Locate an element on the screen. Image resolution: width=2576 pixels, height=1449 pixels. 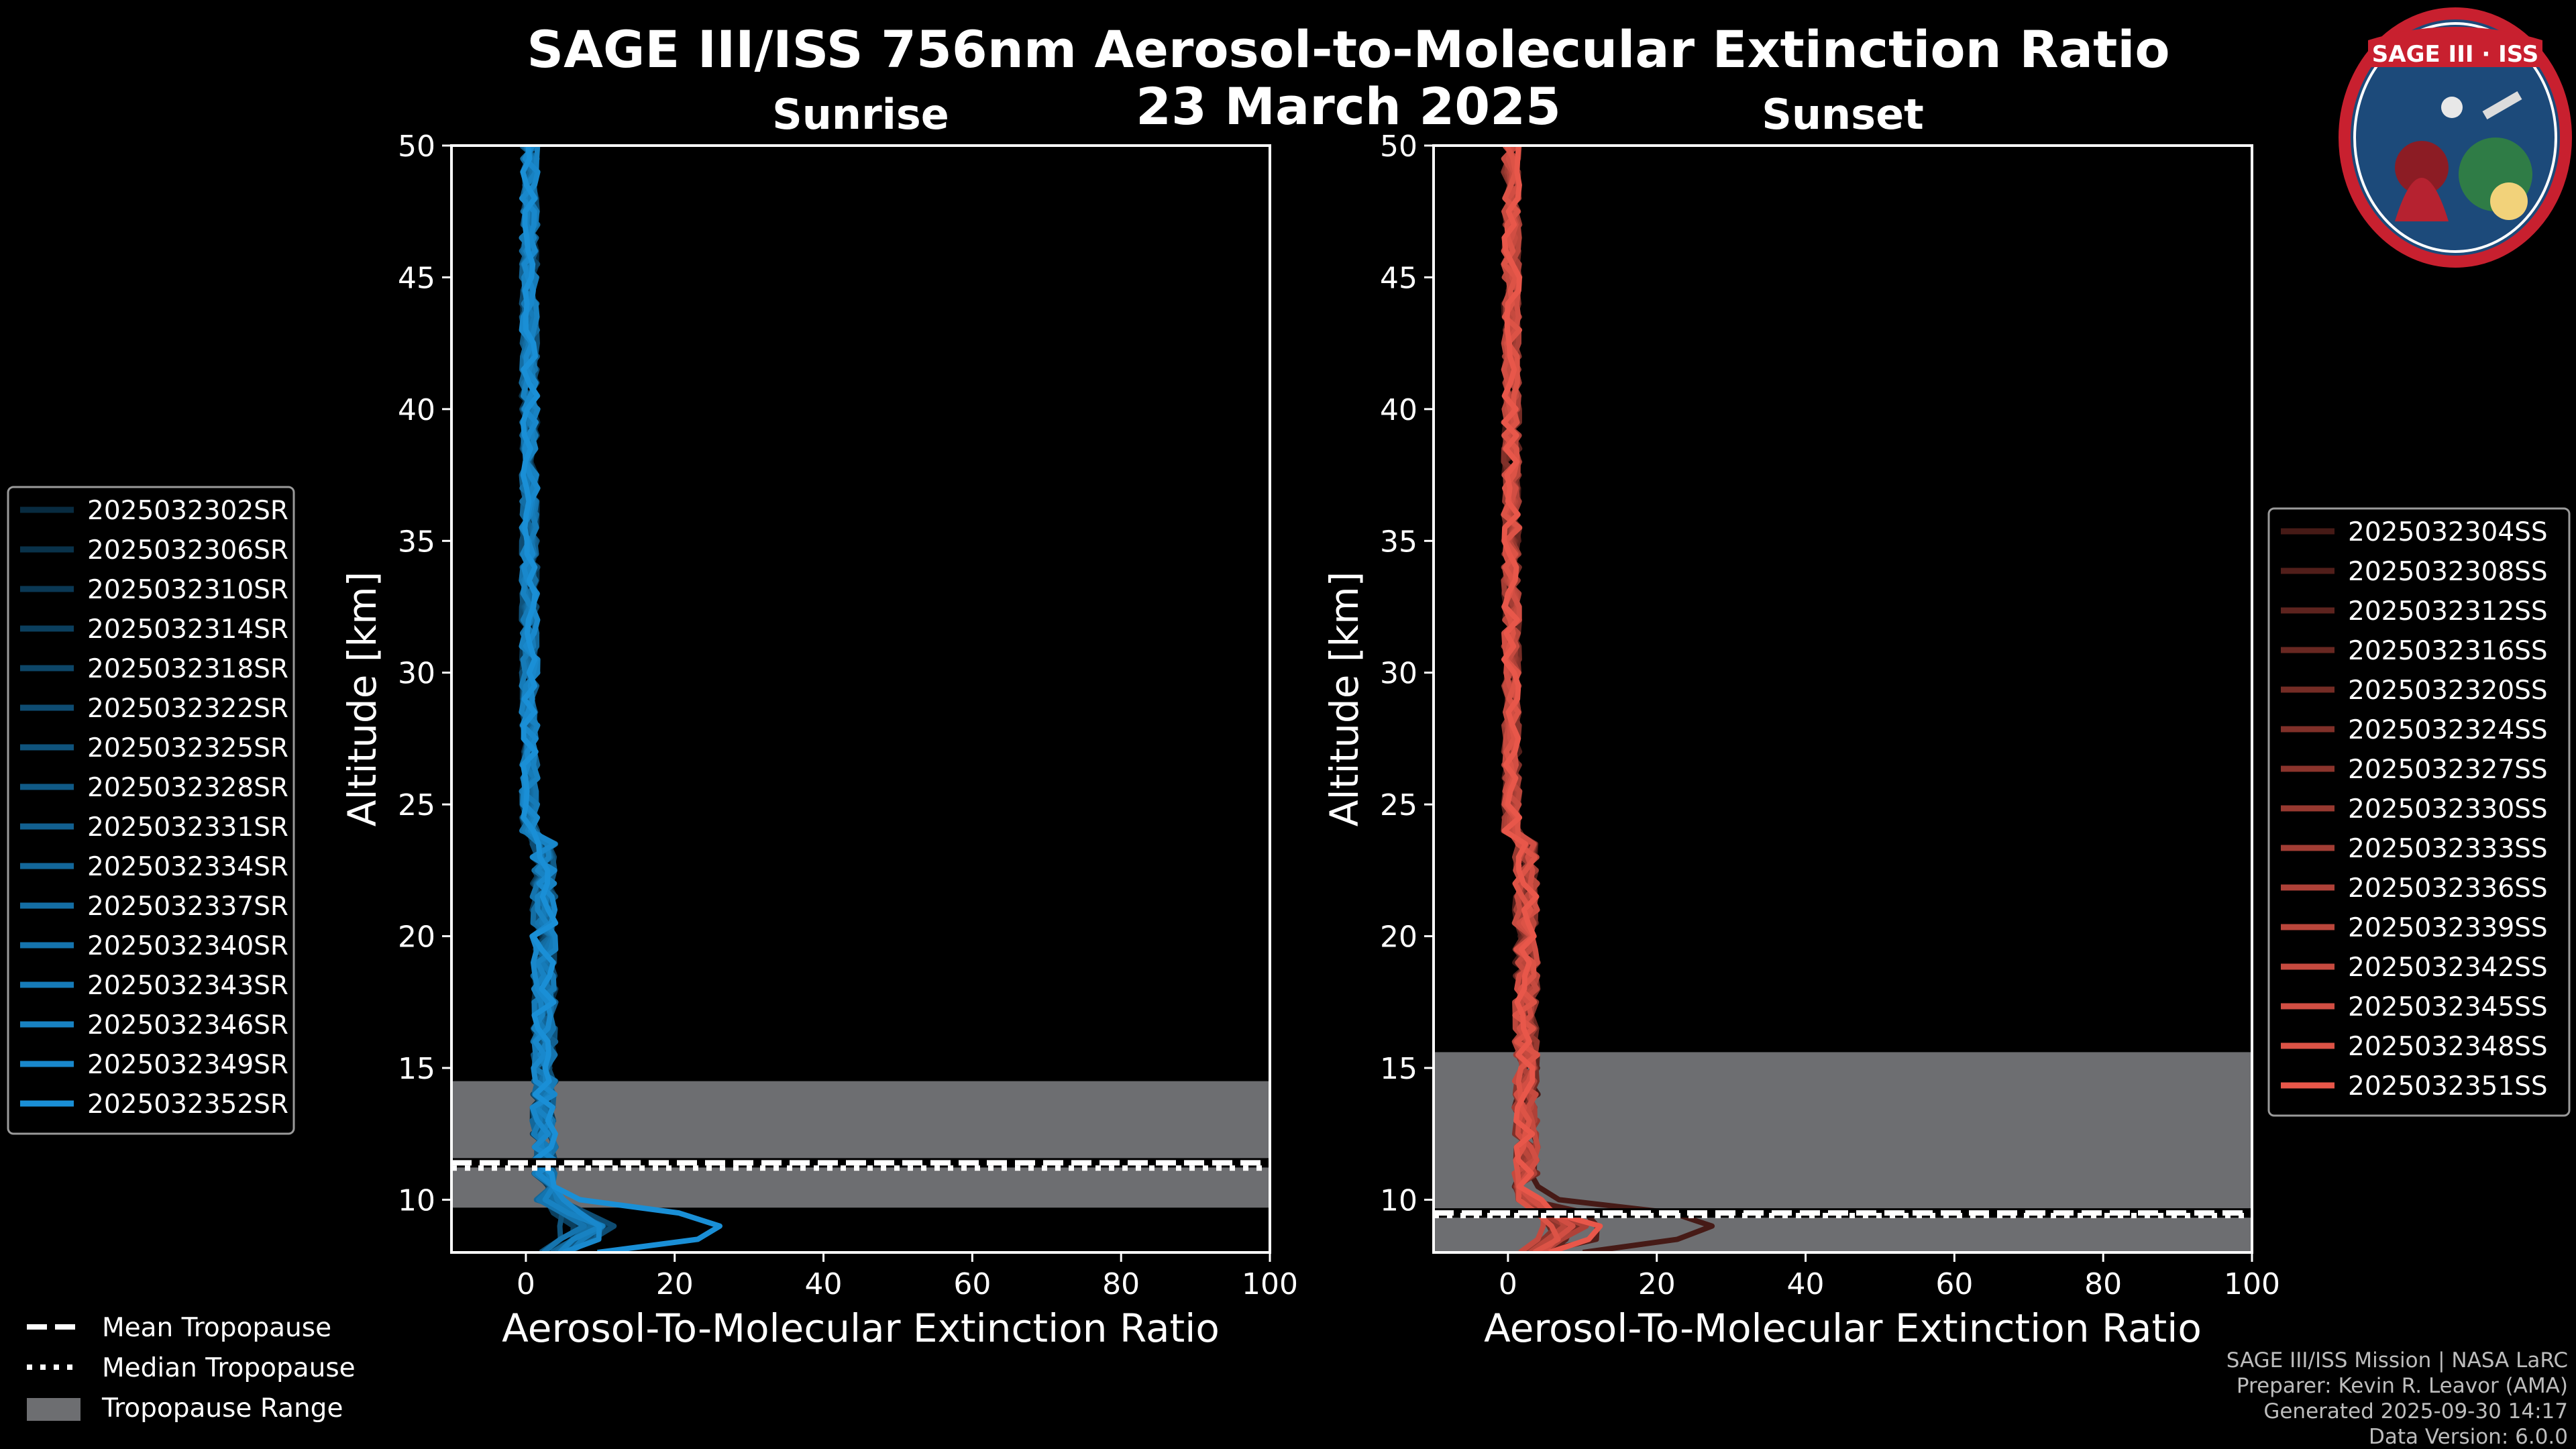
sunset-ytick-label: 35 is located at coordinates (1398, 542).